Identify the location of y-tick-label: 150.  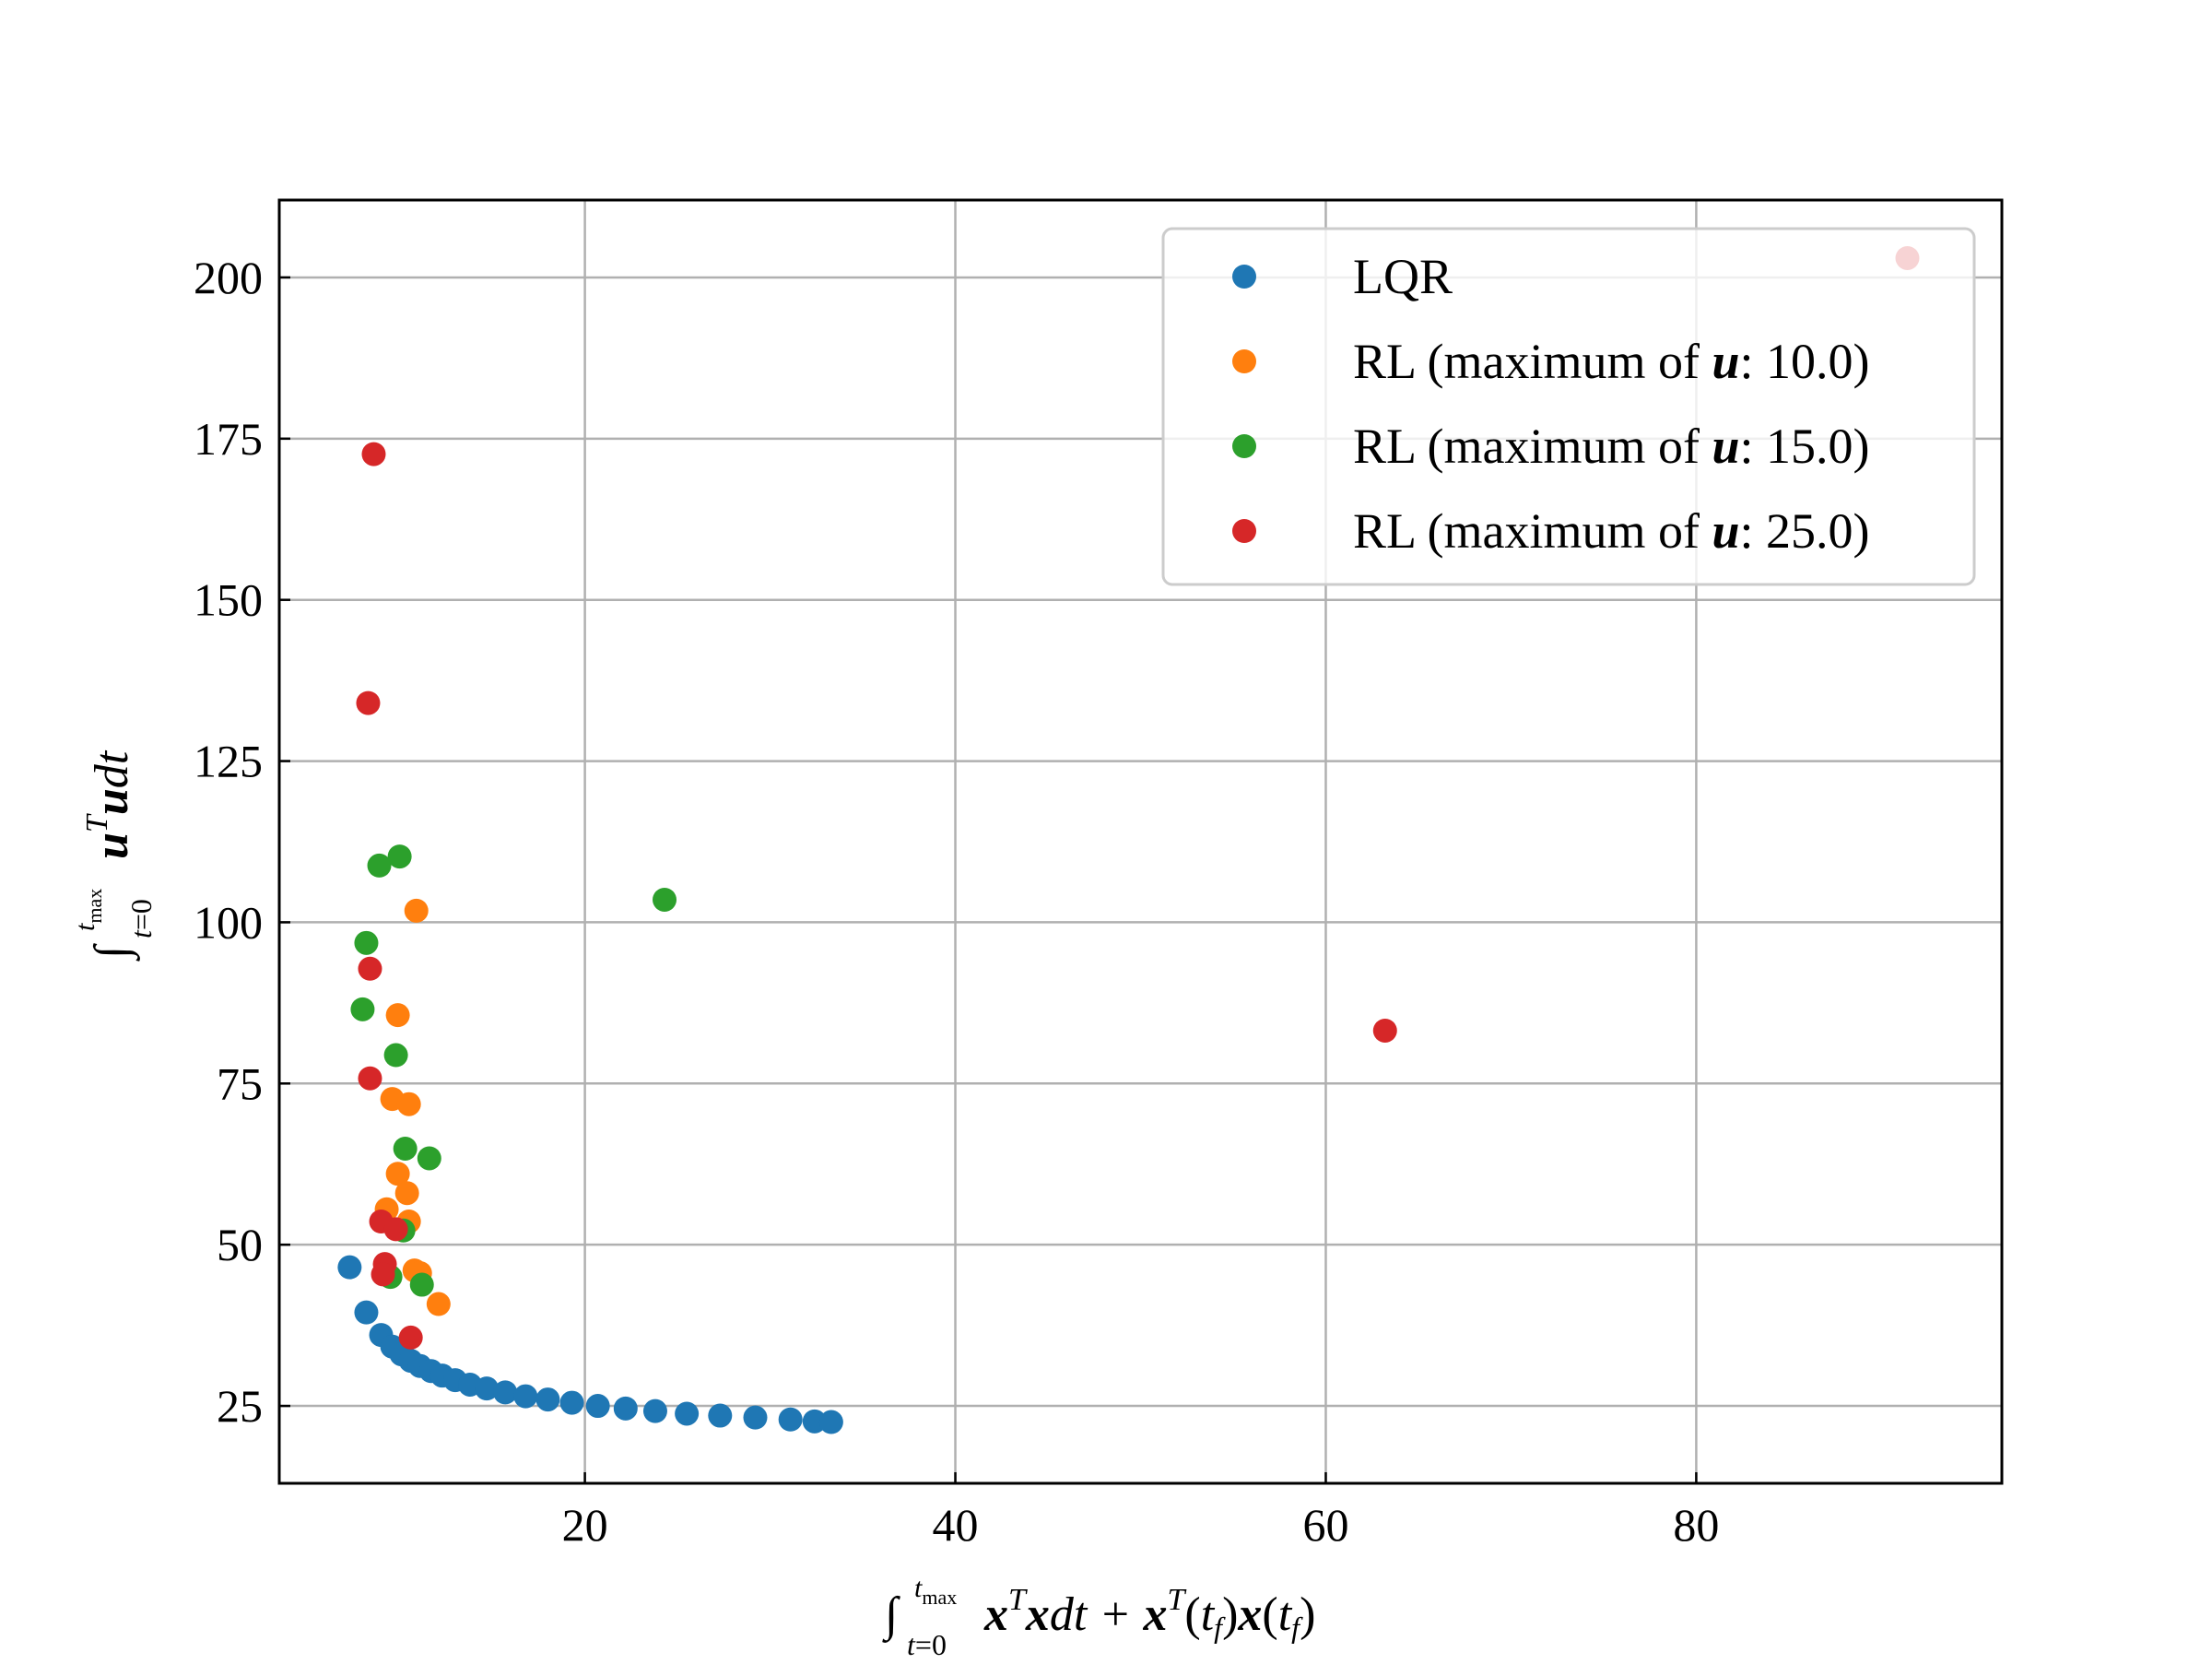
(228, 600).